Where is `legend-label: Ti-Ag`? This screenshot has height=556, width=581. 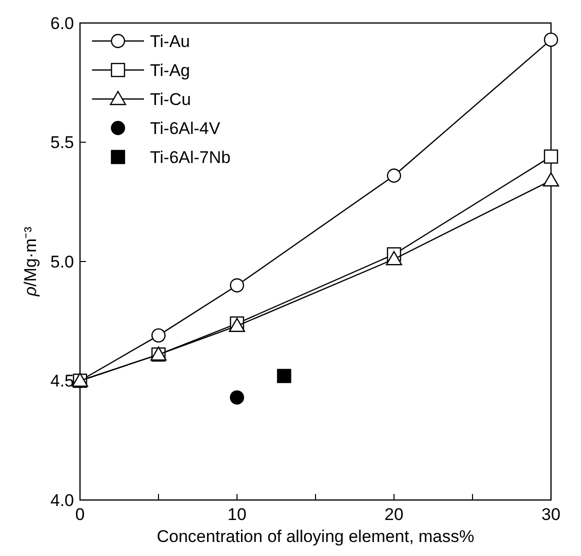
legend-label: Ti-Ag is located at coordinates (170, 70).